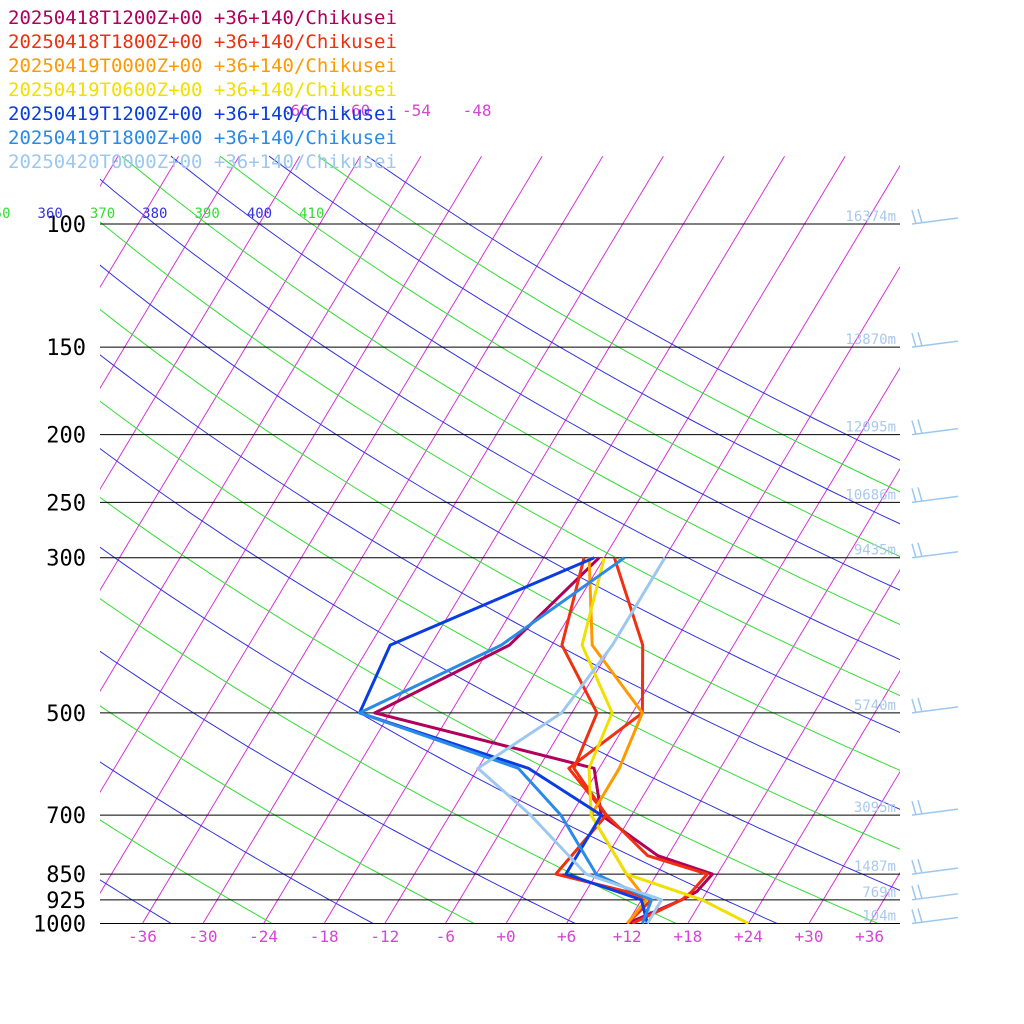 This screenshot has height=1024, width=1024. I want to click on isotherm-label: -54, so click(416, 110).